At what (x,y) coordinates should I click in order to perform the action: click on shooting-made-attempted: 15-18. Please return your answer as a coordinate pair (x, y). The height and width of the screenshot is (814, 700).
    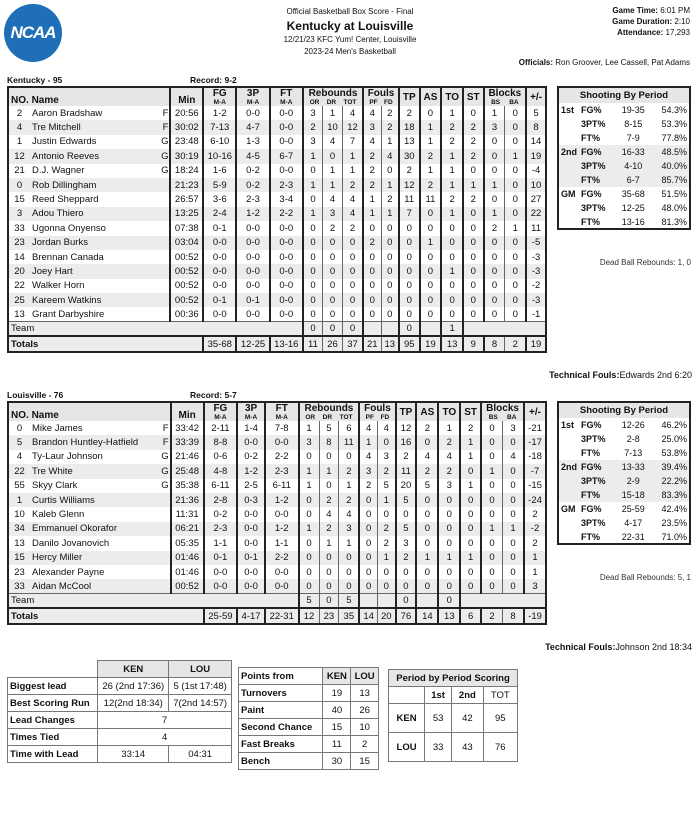
    Looking at the image, I should click on (633, 495).